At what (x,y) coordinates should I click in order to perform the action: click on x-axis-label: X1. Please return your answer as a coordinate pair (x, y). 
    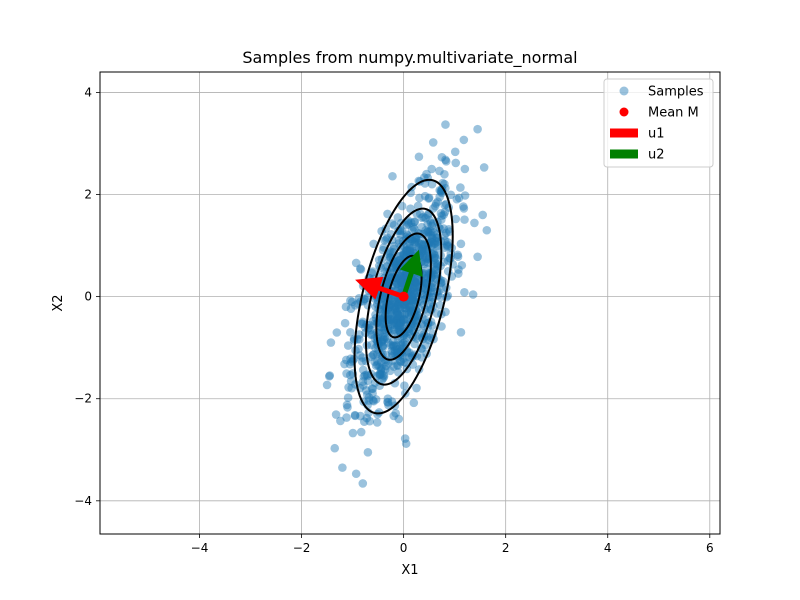
    Looking at the image, I should click on (409, 570).